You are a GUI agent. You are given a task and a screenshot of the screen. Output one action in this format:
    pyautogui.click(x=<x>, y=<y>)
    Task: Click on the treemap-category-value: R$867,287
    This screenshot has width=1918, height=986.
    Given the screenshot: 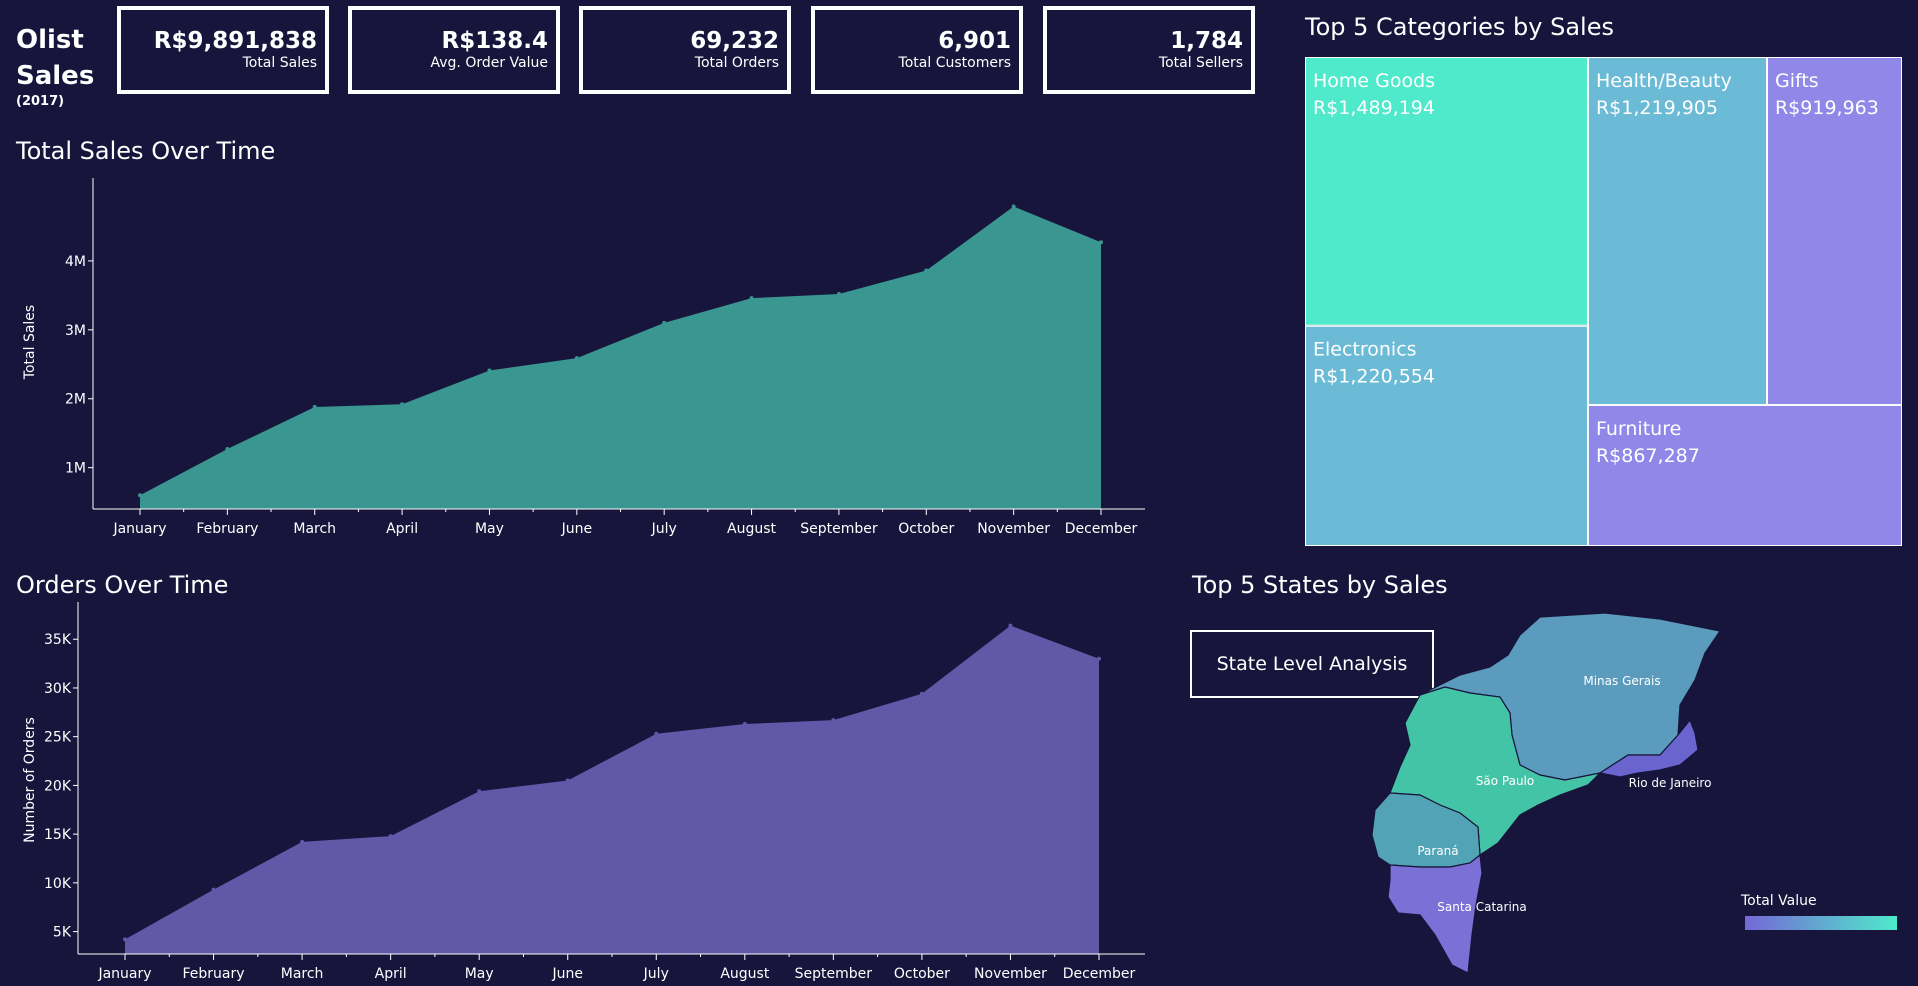 What is the action you would take?
    pyautogui.click(x=1648, y=456)
    